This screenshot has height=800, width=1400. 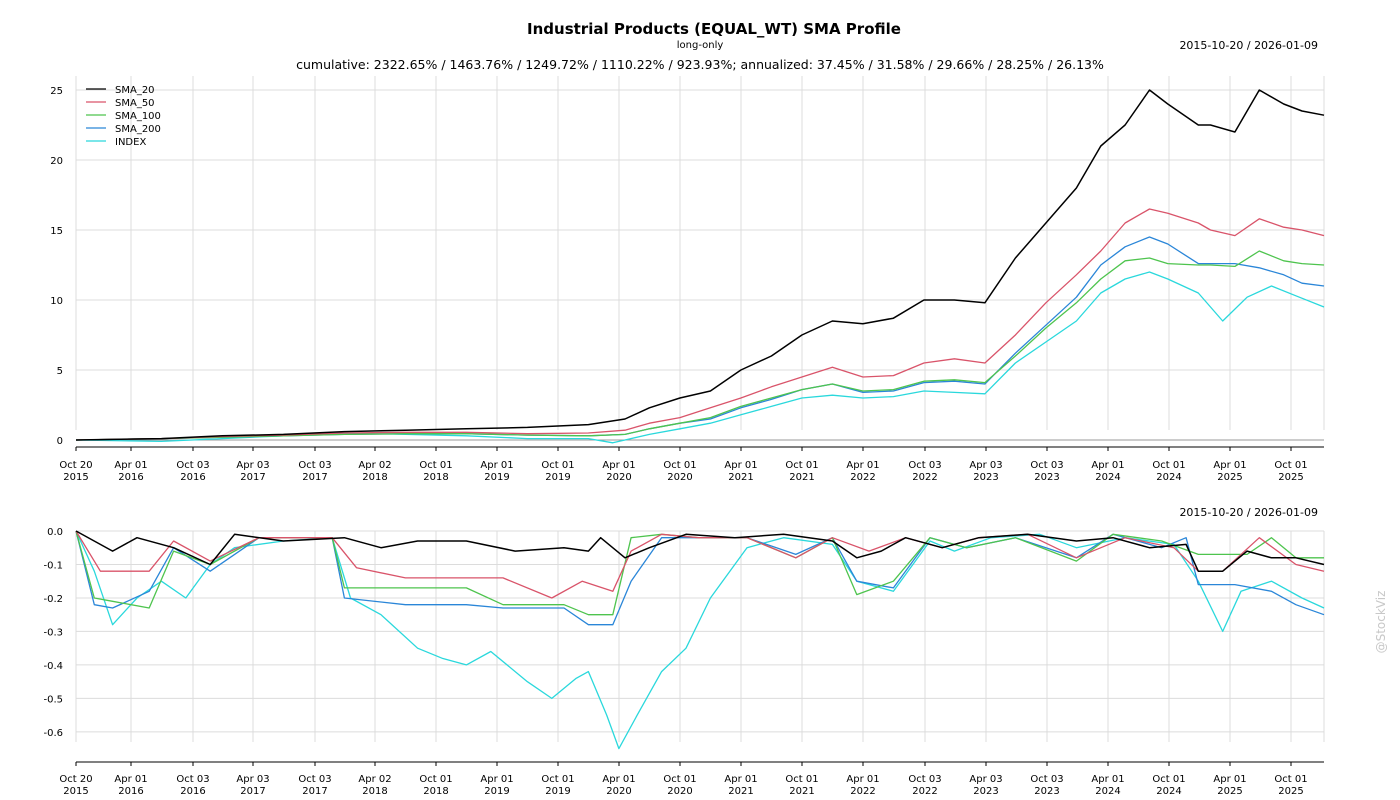 I want to click on y-tick-label: -0.4, so click(x=53, y=666).